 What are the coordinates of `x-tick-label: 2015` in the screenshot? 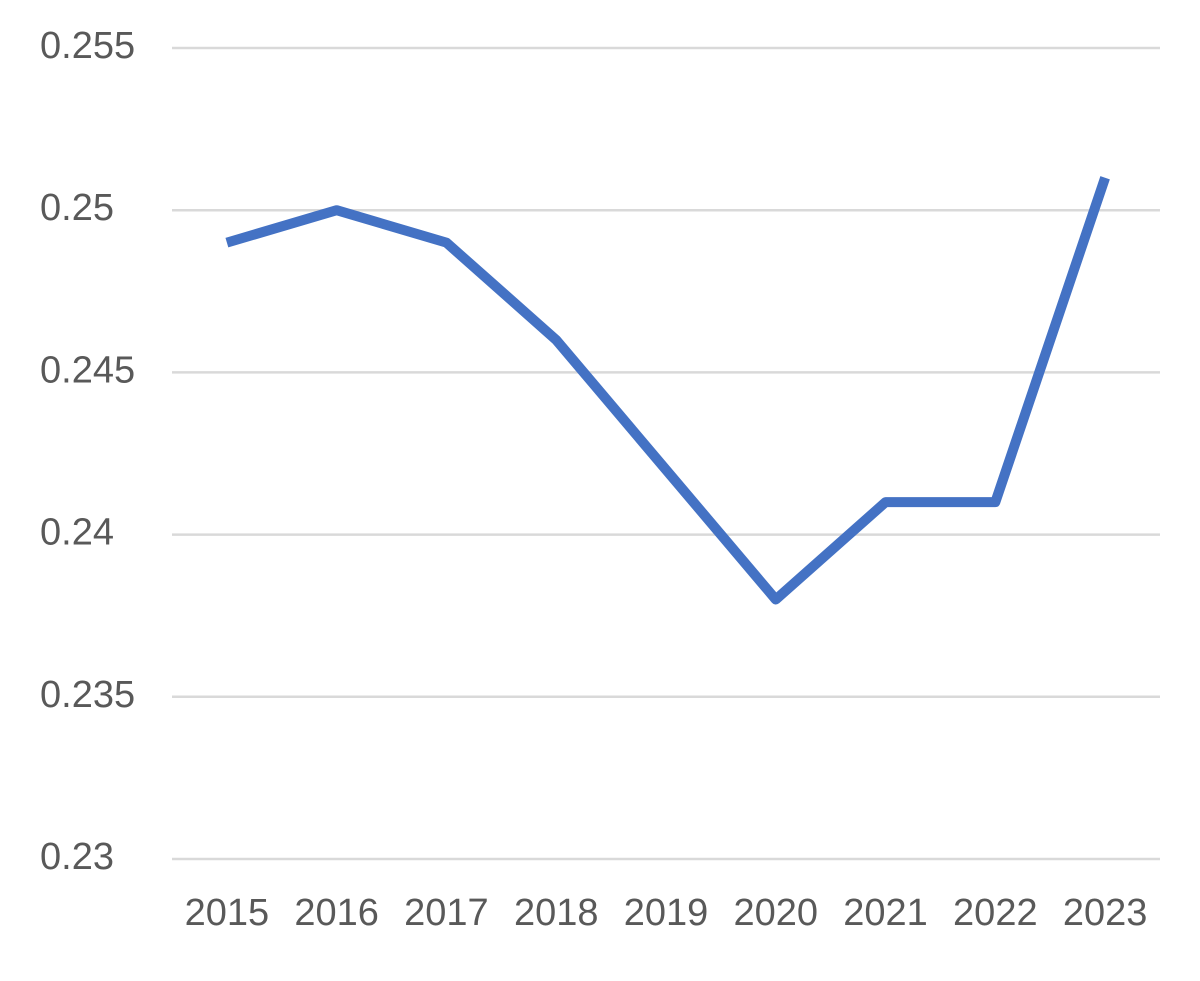 It's located at (227, 913).